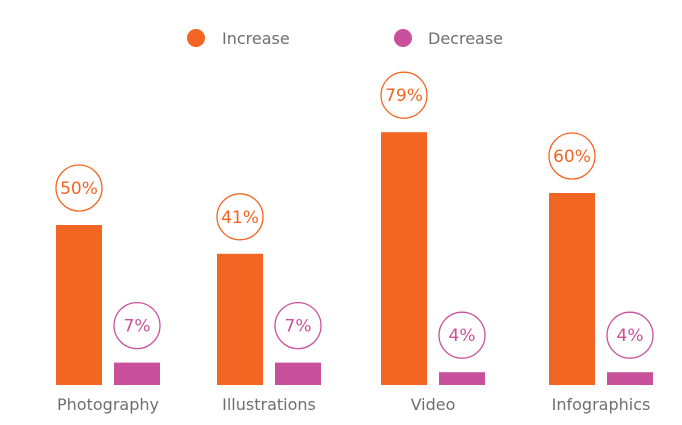  I want to click on value-badge-increase-video, so click(404, 95).